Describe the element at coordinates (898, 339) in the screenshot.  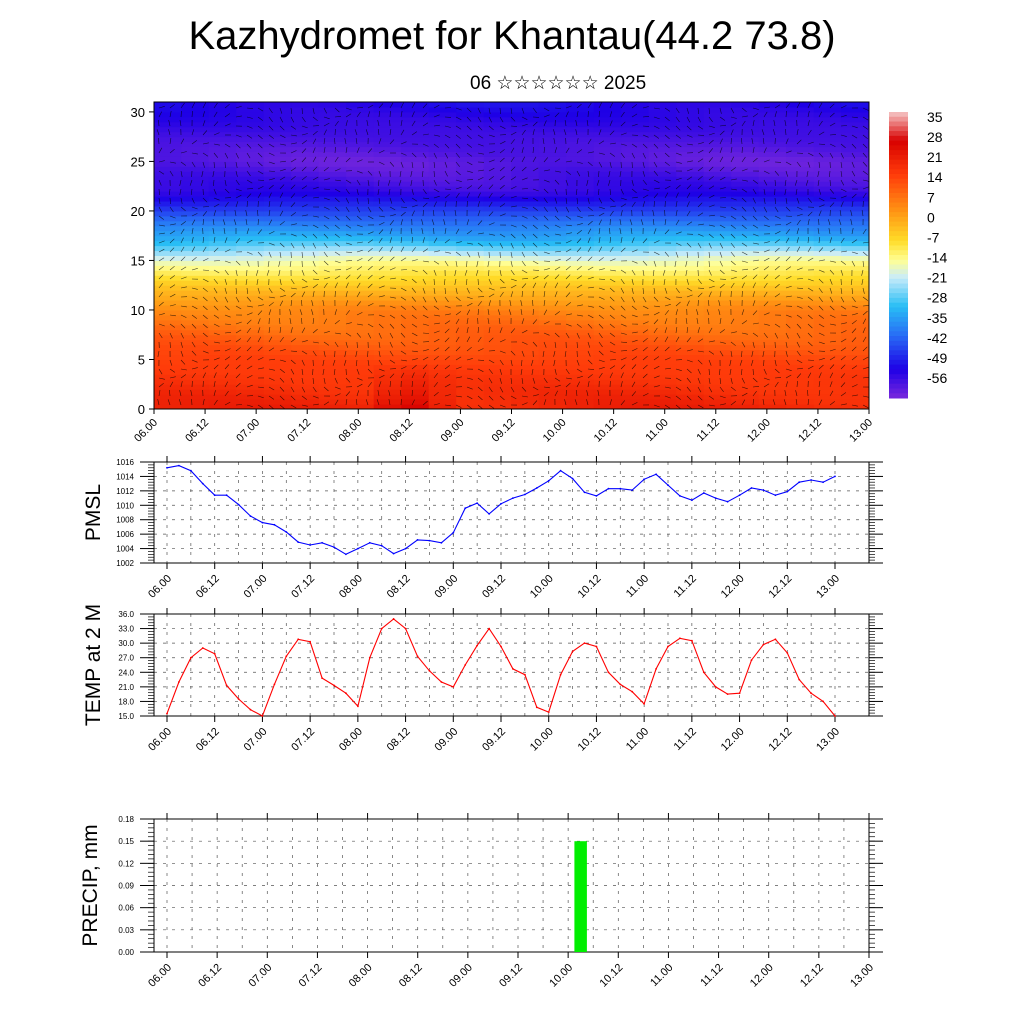
I see `colorbar-segment` at that location.